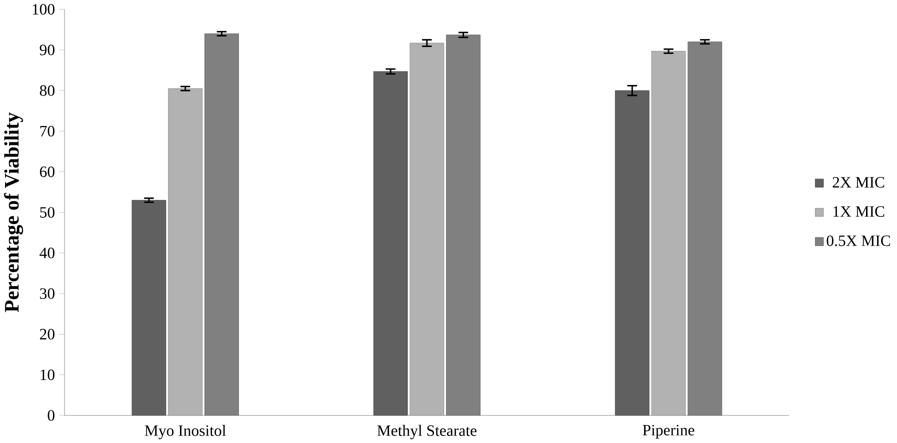 This screenshot has width=897, height=443. I want to click on y-tick-label: 40, so click(47, 253).